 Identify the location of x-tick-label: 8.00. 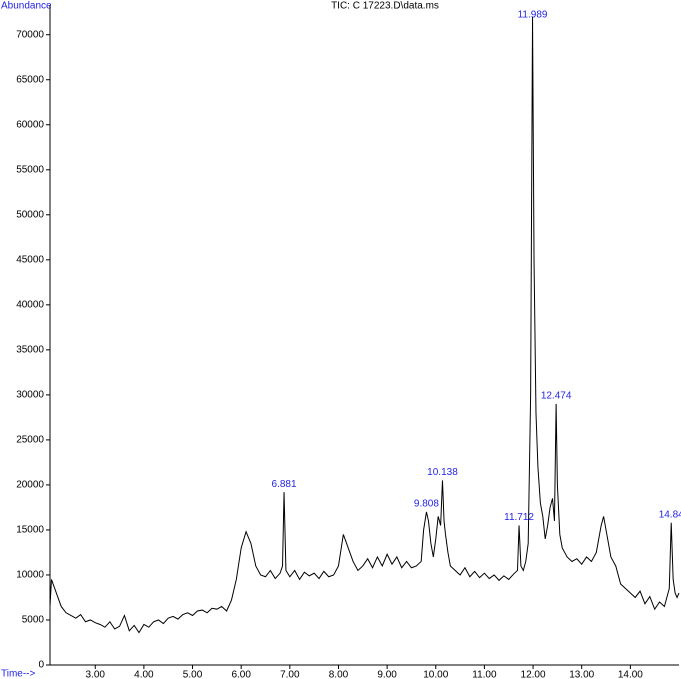
(339, 674).